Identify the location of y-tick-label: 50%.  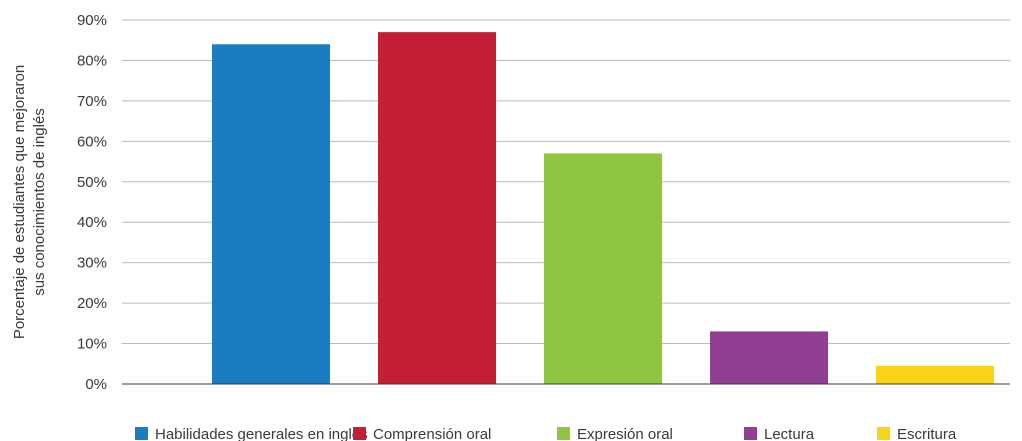
(92, 182).